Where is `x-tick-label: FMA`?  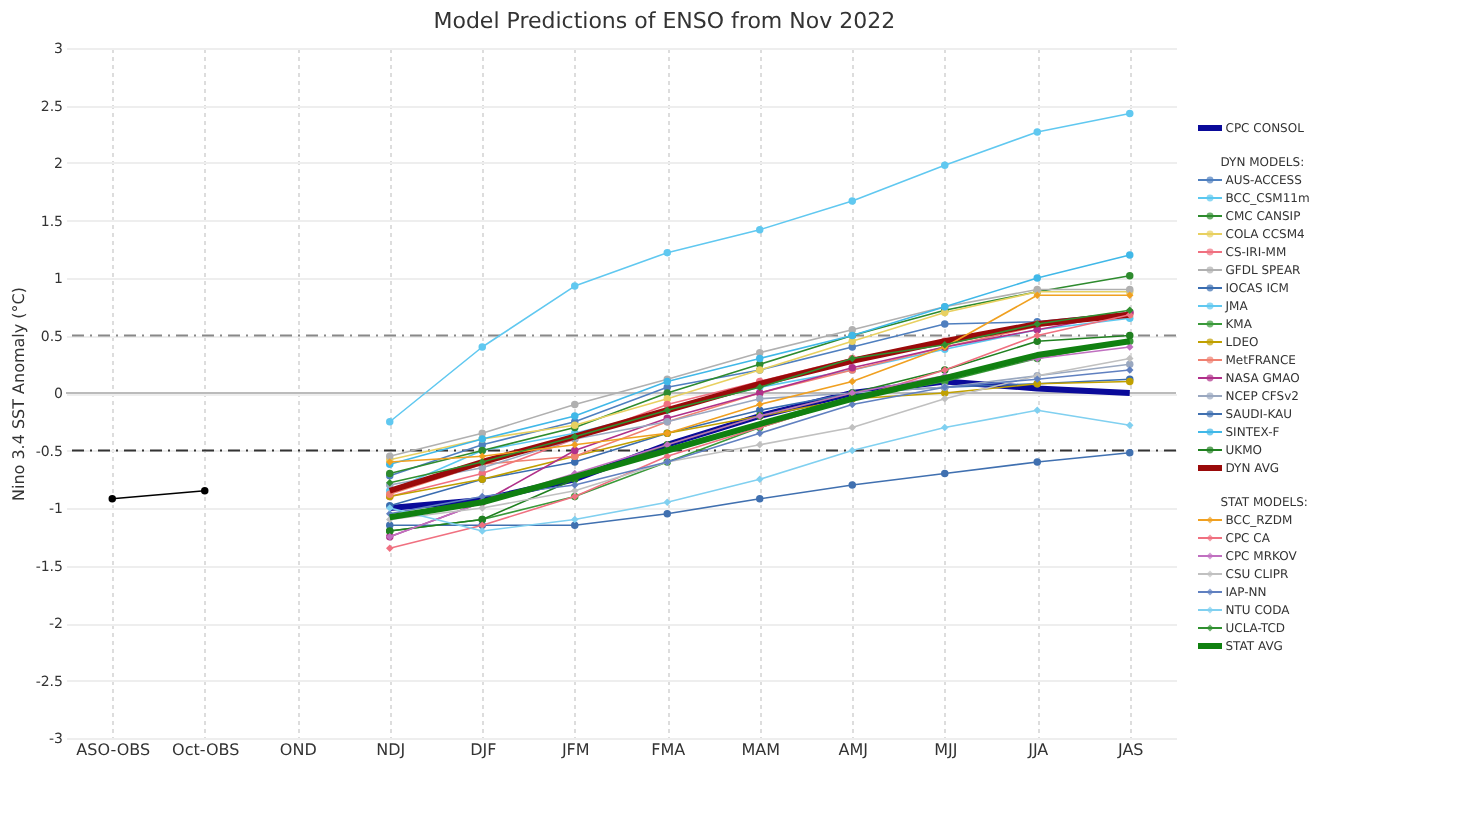
x-tick-label: FMA is located at coordinates (669, 750).